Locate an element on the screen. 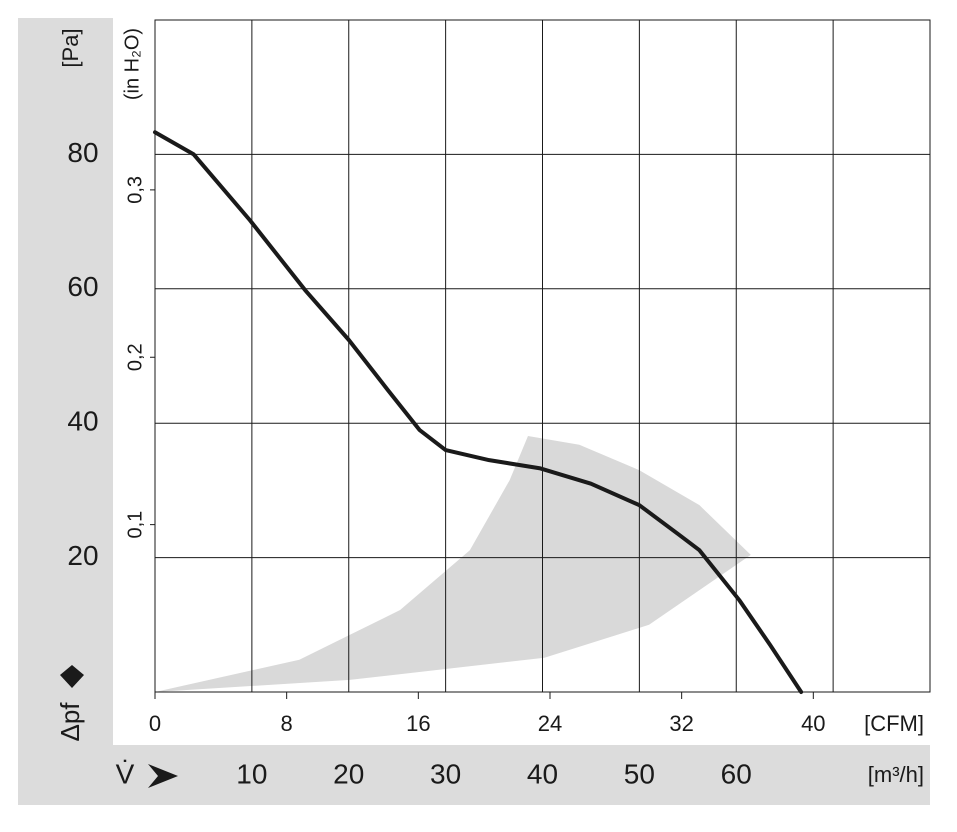  x-tick-label: 40 is located at coordinates (542, 773).